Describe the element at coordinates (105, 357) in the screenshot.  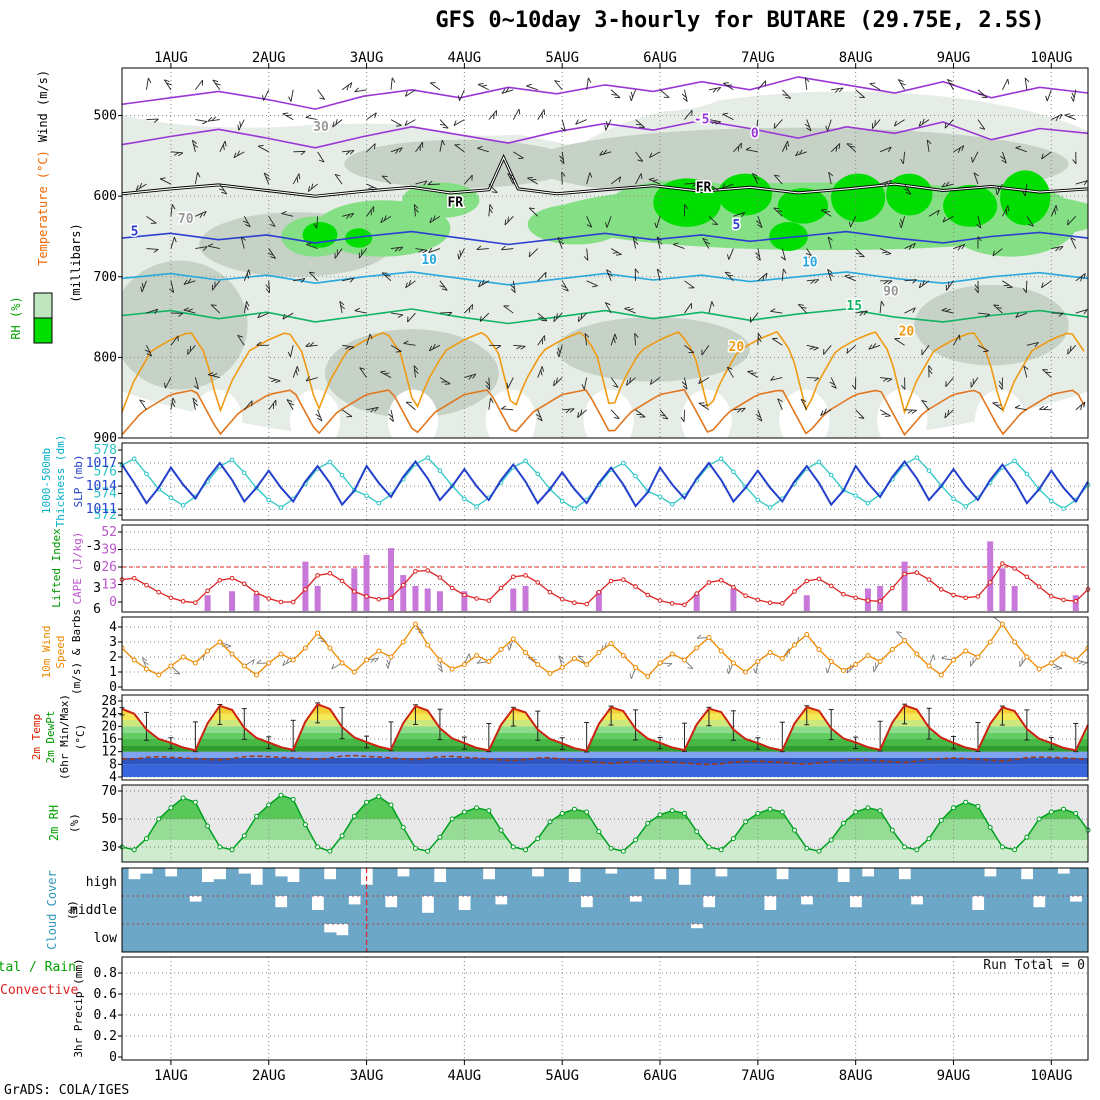
I see `y-tick-label: 800` at that location.